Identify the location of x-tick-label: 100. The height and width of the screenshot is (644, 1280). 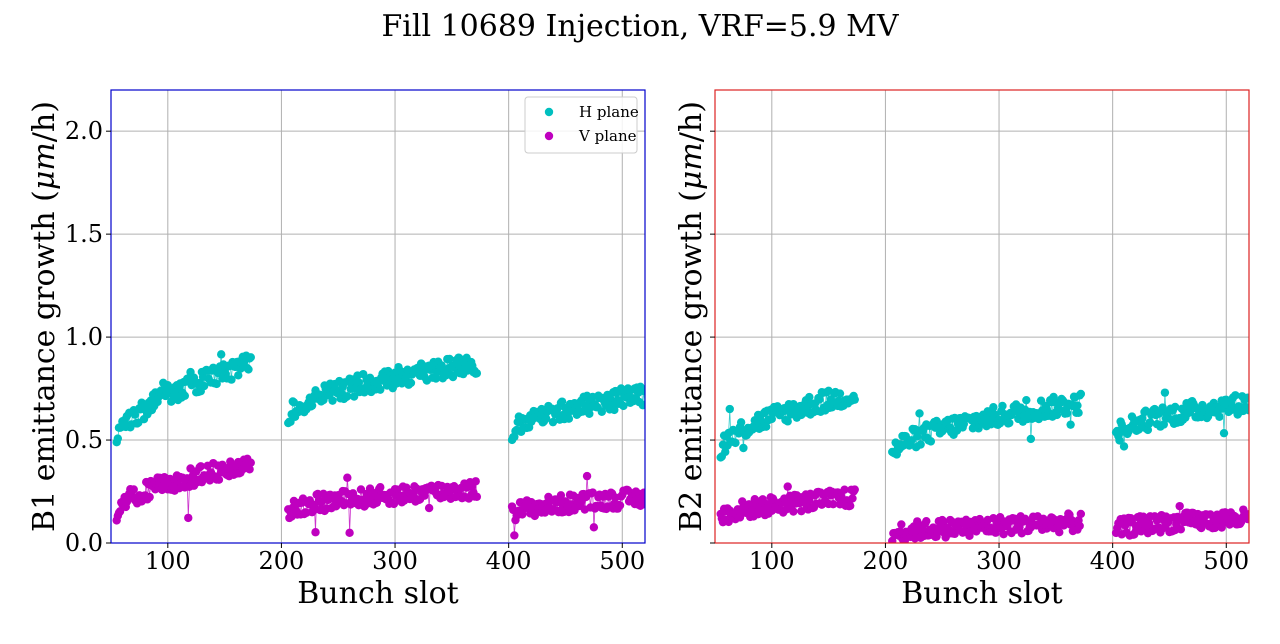
(168, 561).